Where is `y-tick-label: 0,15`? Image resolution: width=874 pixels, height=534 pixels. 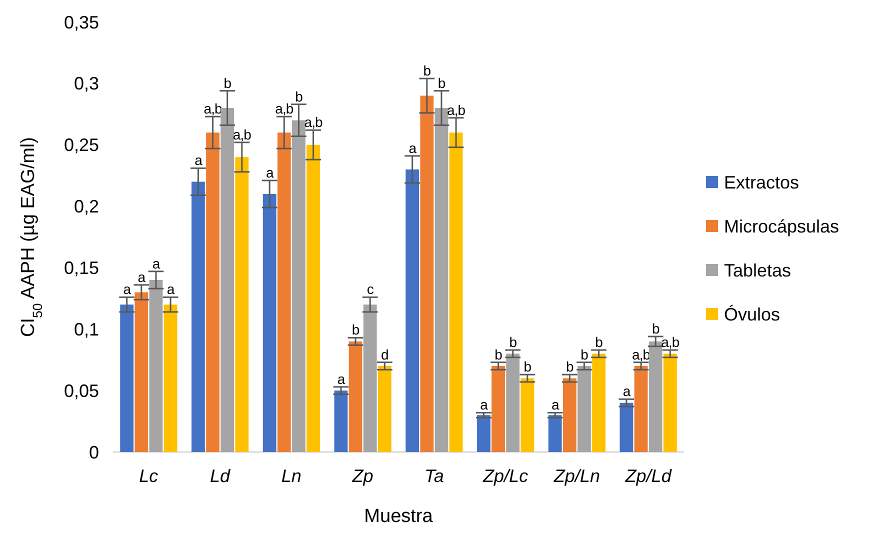
y-tick-label: 0,15 is located at coordinates (81, 268).